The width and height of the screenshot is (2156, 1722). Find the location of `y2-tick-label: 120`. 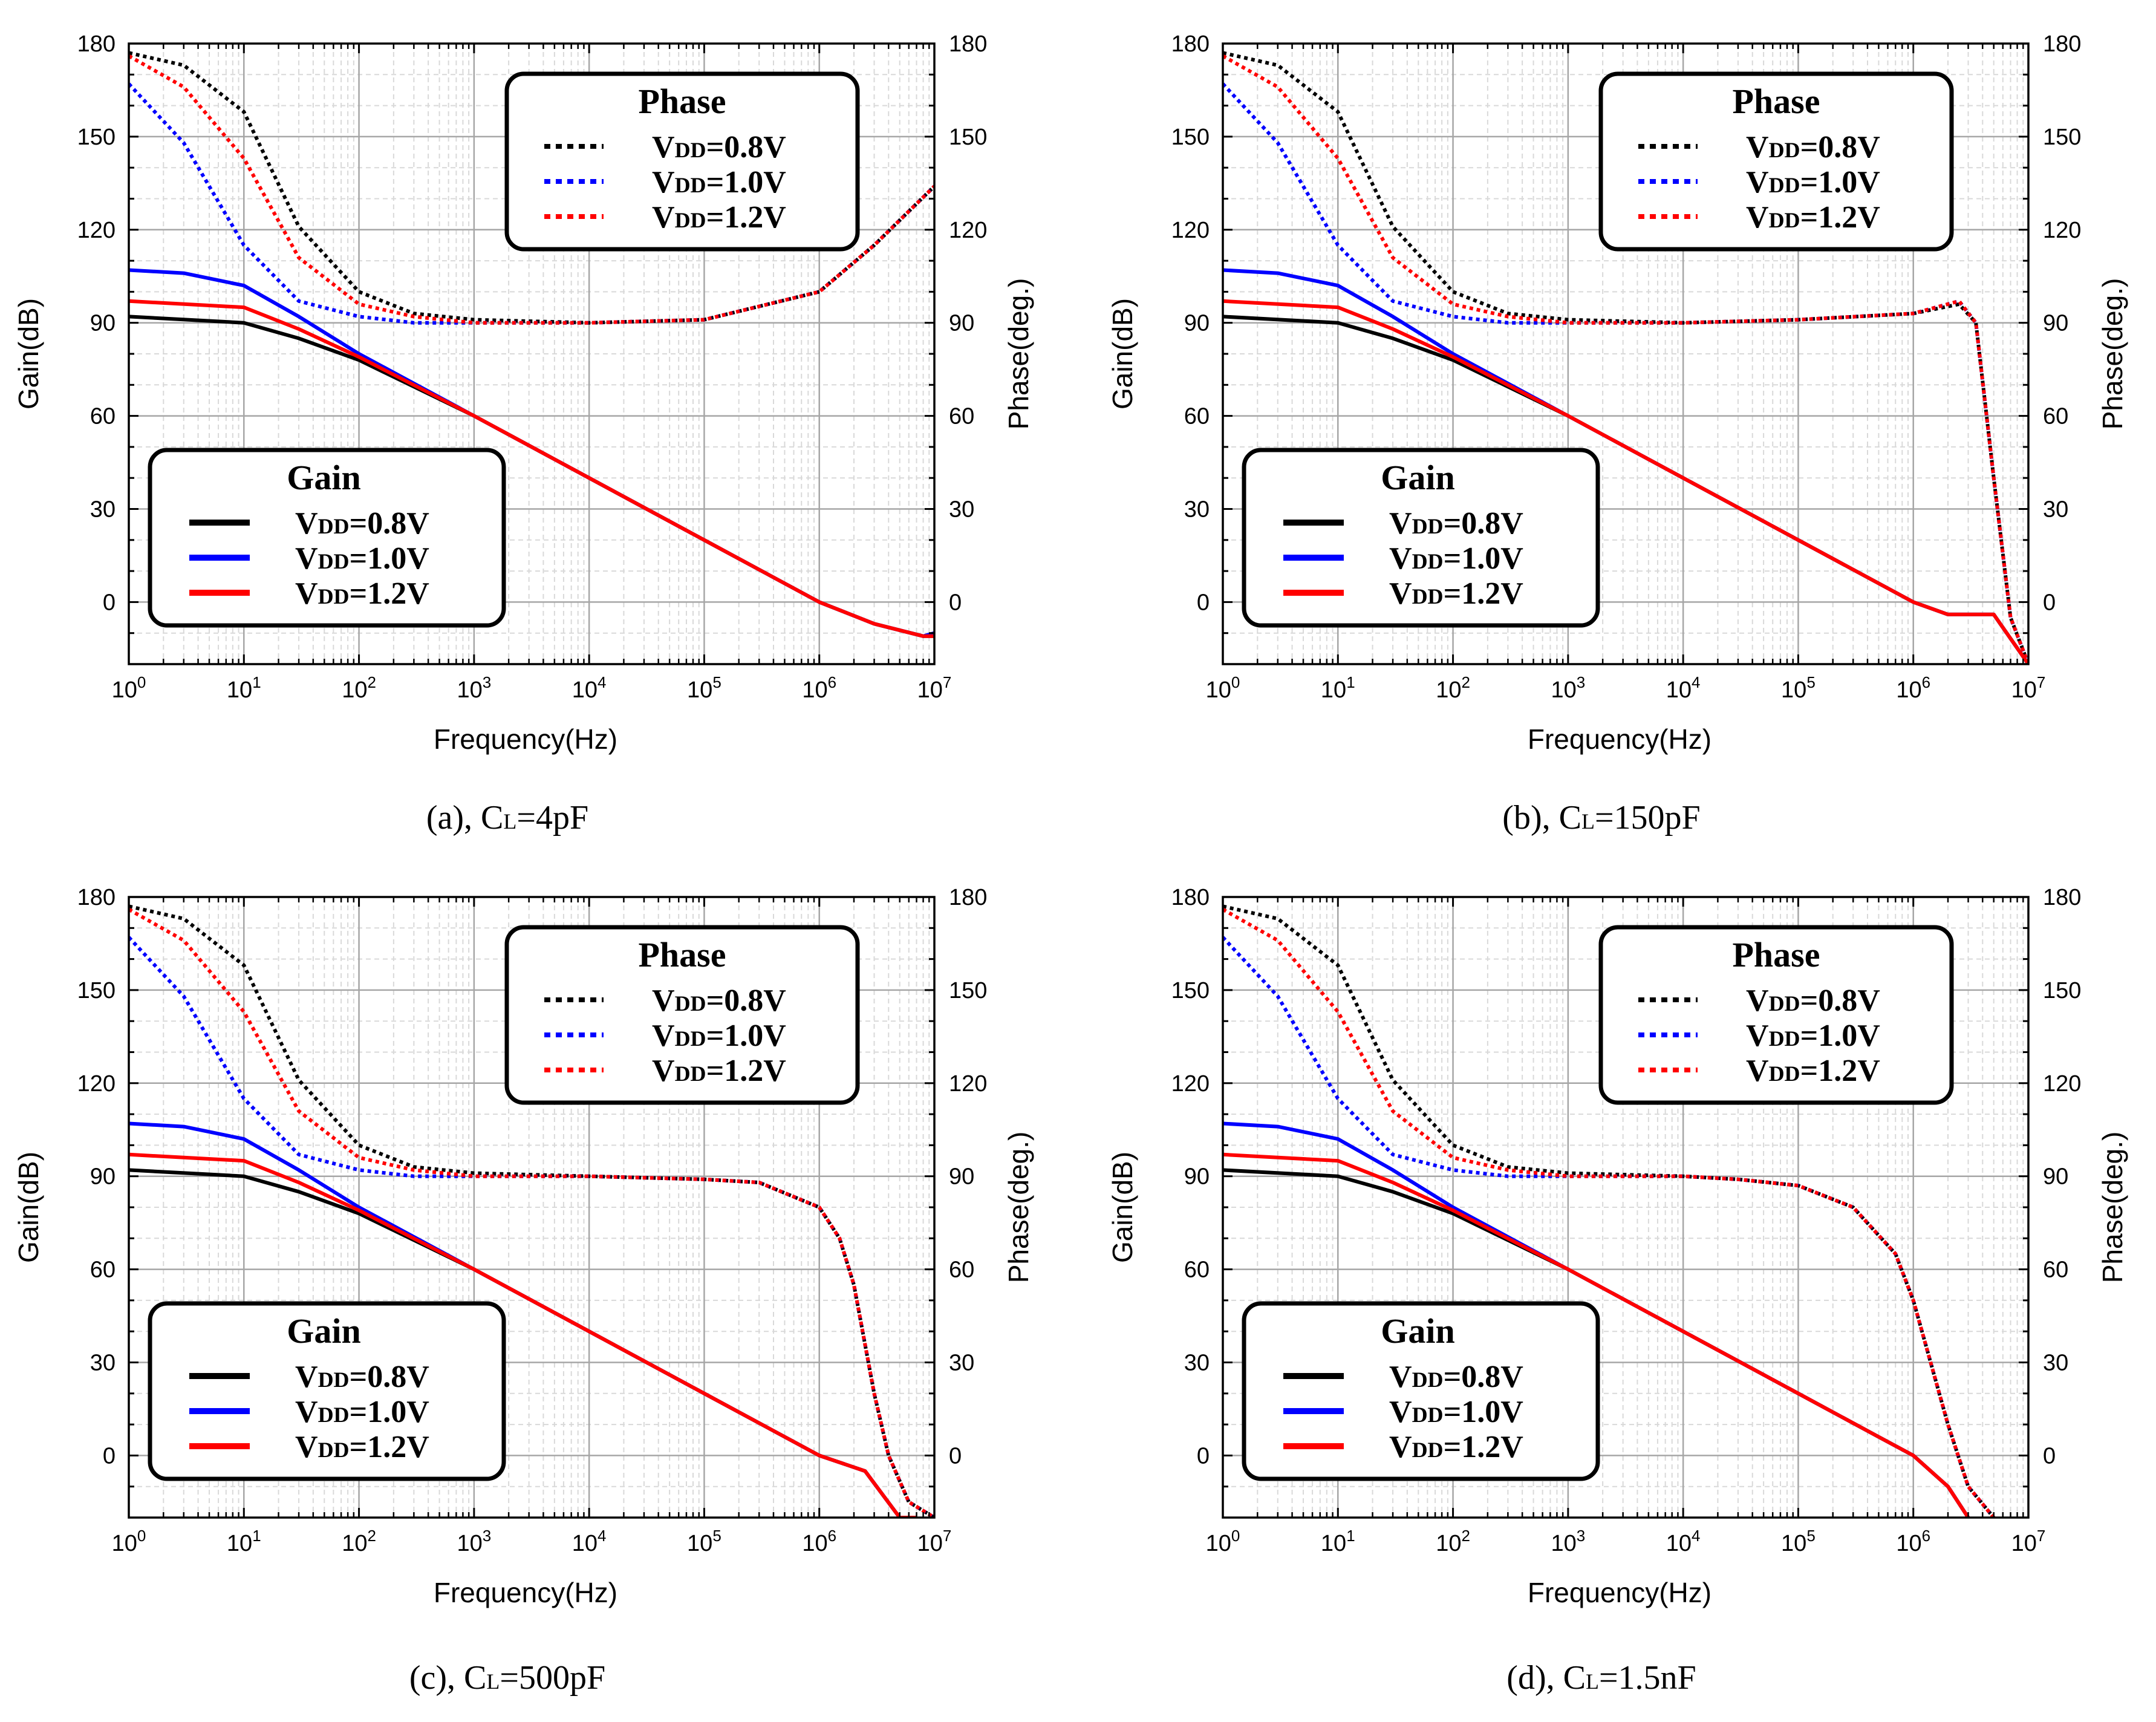

y2-tick-label: 120 is located at coordinates (968, 1084).